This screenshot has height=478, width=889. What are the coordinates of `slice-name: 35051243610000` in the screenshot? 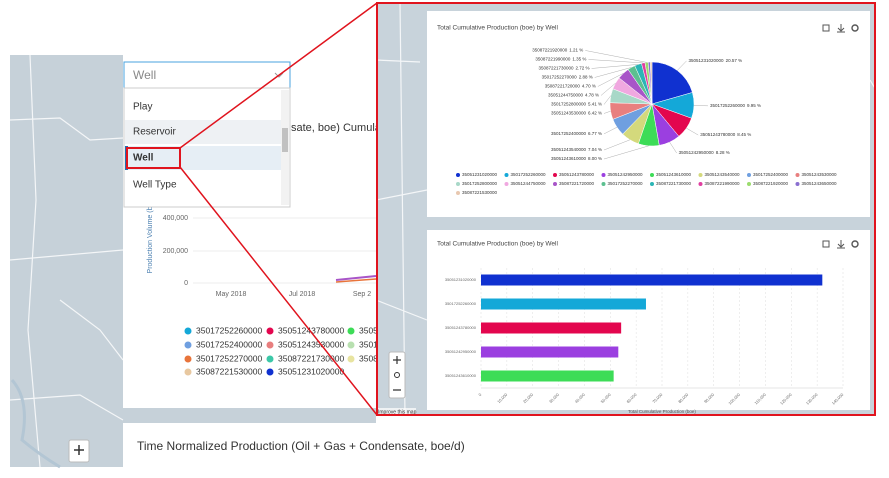 It's located at (569, 158).